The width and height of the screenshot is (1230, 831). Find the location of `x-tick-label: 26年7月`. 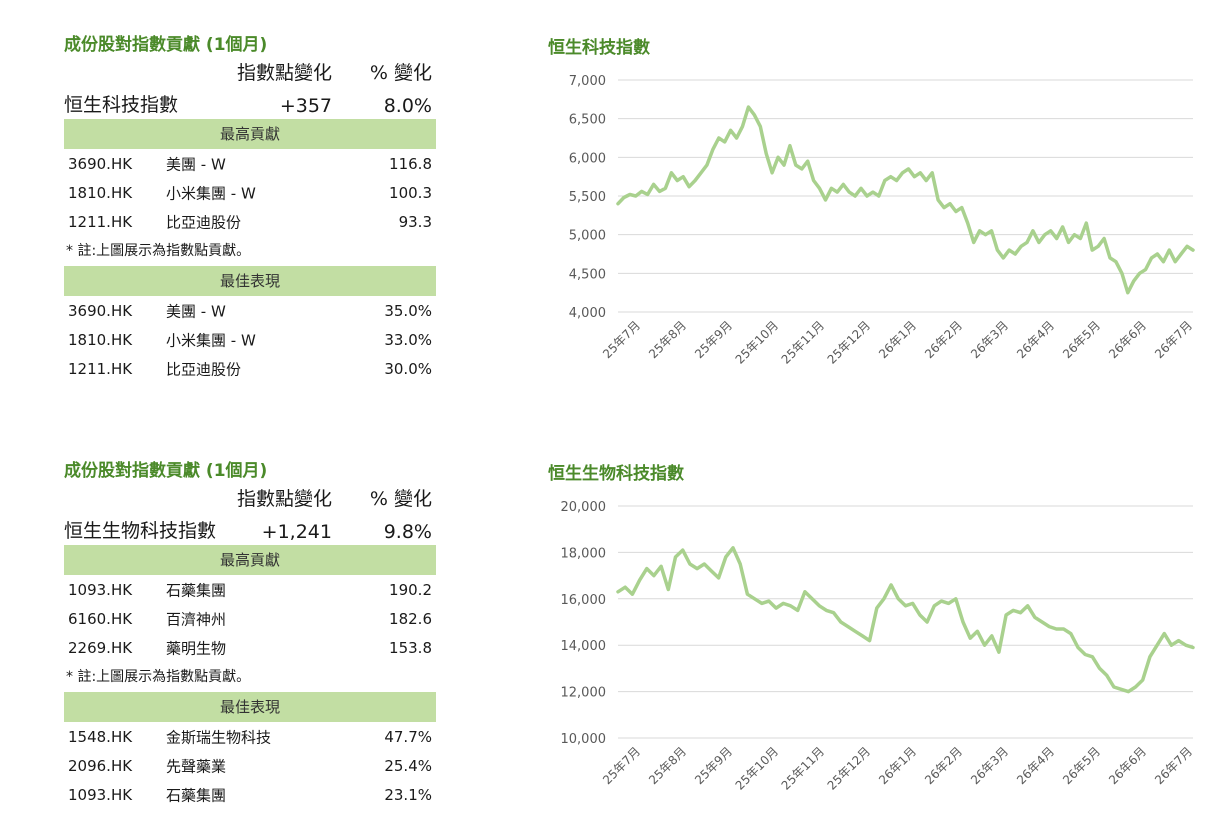

x-tick-label: 26年7月 is located at coordinates (1173, 339).